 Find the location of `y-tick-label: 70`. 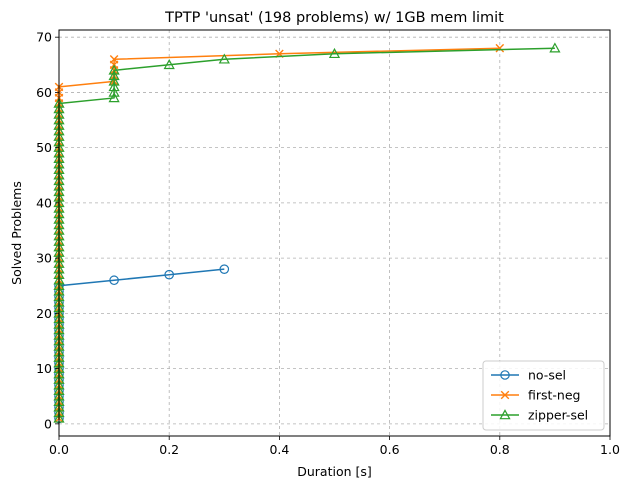

y-tick-label: 70 is located at coordinates (44, 37).